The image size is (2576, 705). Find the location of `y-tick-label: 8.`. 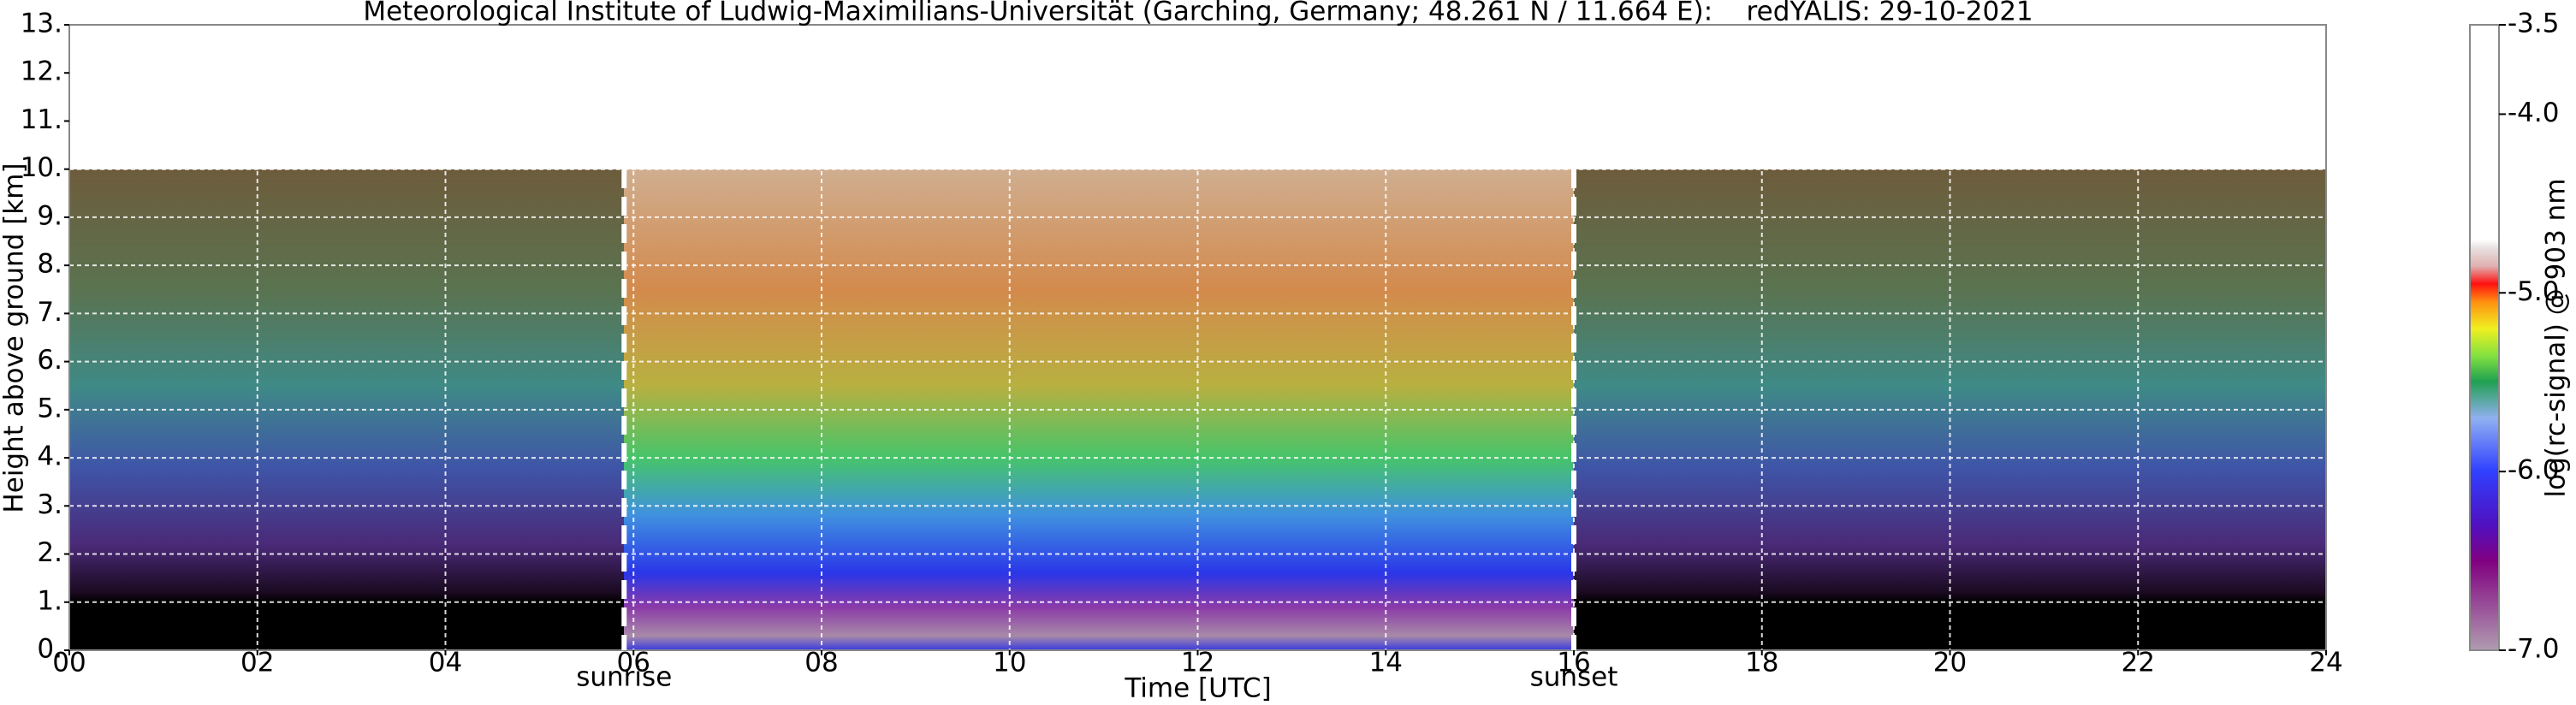

y-tick-label: 8. is located at coordinates (49, 264).